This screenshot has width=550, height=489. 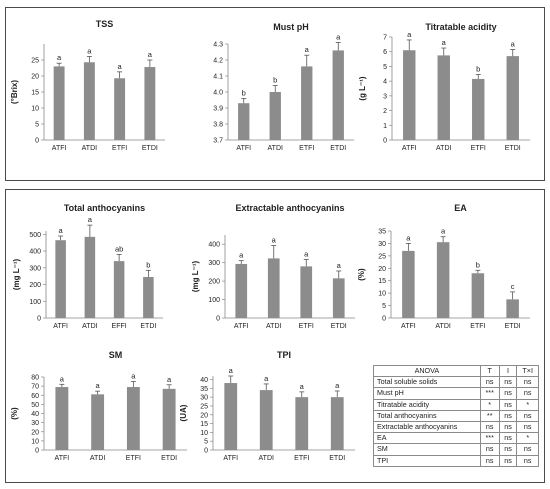 What do you see at coordinates (427, 371) in the screenshot?
I see `anova-header-name: ANOVA` at bounding box center [427, 371].